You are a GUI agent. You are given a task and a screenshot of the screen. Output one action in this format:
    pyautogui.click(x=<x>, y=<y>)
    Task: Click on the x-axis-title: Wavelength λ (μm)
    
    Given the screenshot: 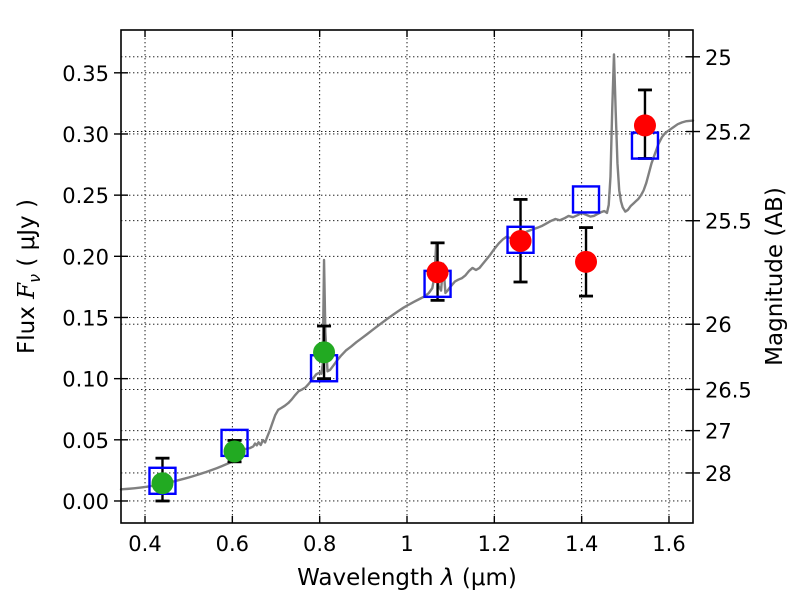 What is the action you would take?
    pyautogui.click(x=407, y=578)
    